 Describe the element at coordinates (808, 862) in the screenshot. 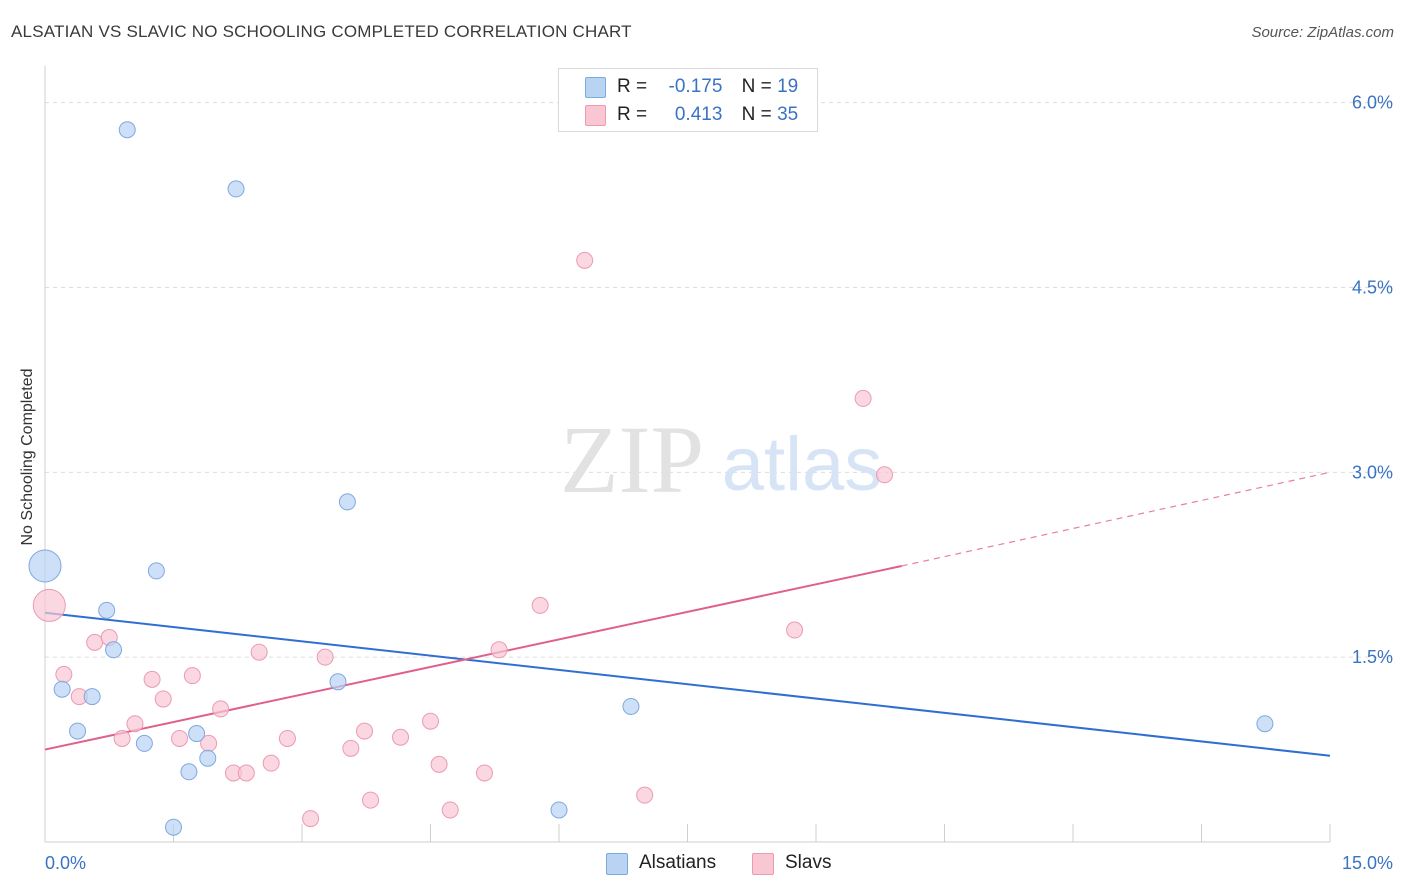

I see `legend-label-slavs: Slavs` at that location.